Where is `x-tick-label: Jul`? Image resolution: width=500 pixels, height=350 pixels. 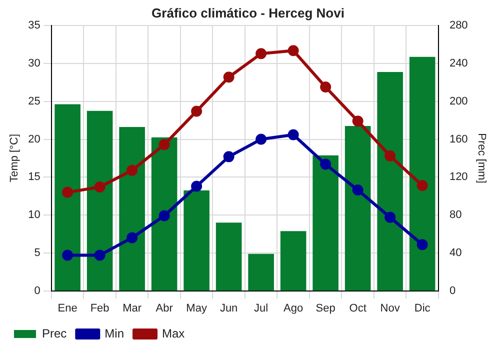
x-tick-label: Jul is located at coordinates (261, 308).